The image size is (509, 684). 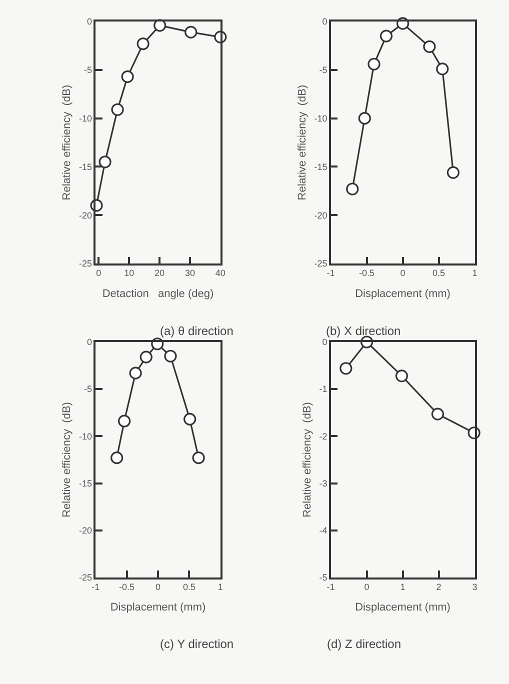 I want to click on x-tick-label: 30, so click(x=189, y=273).